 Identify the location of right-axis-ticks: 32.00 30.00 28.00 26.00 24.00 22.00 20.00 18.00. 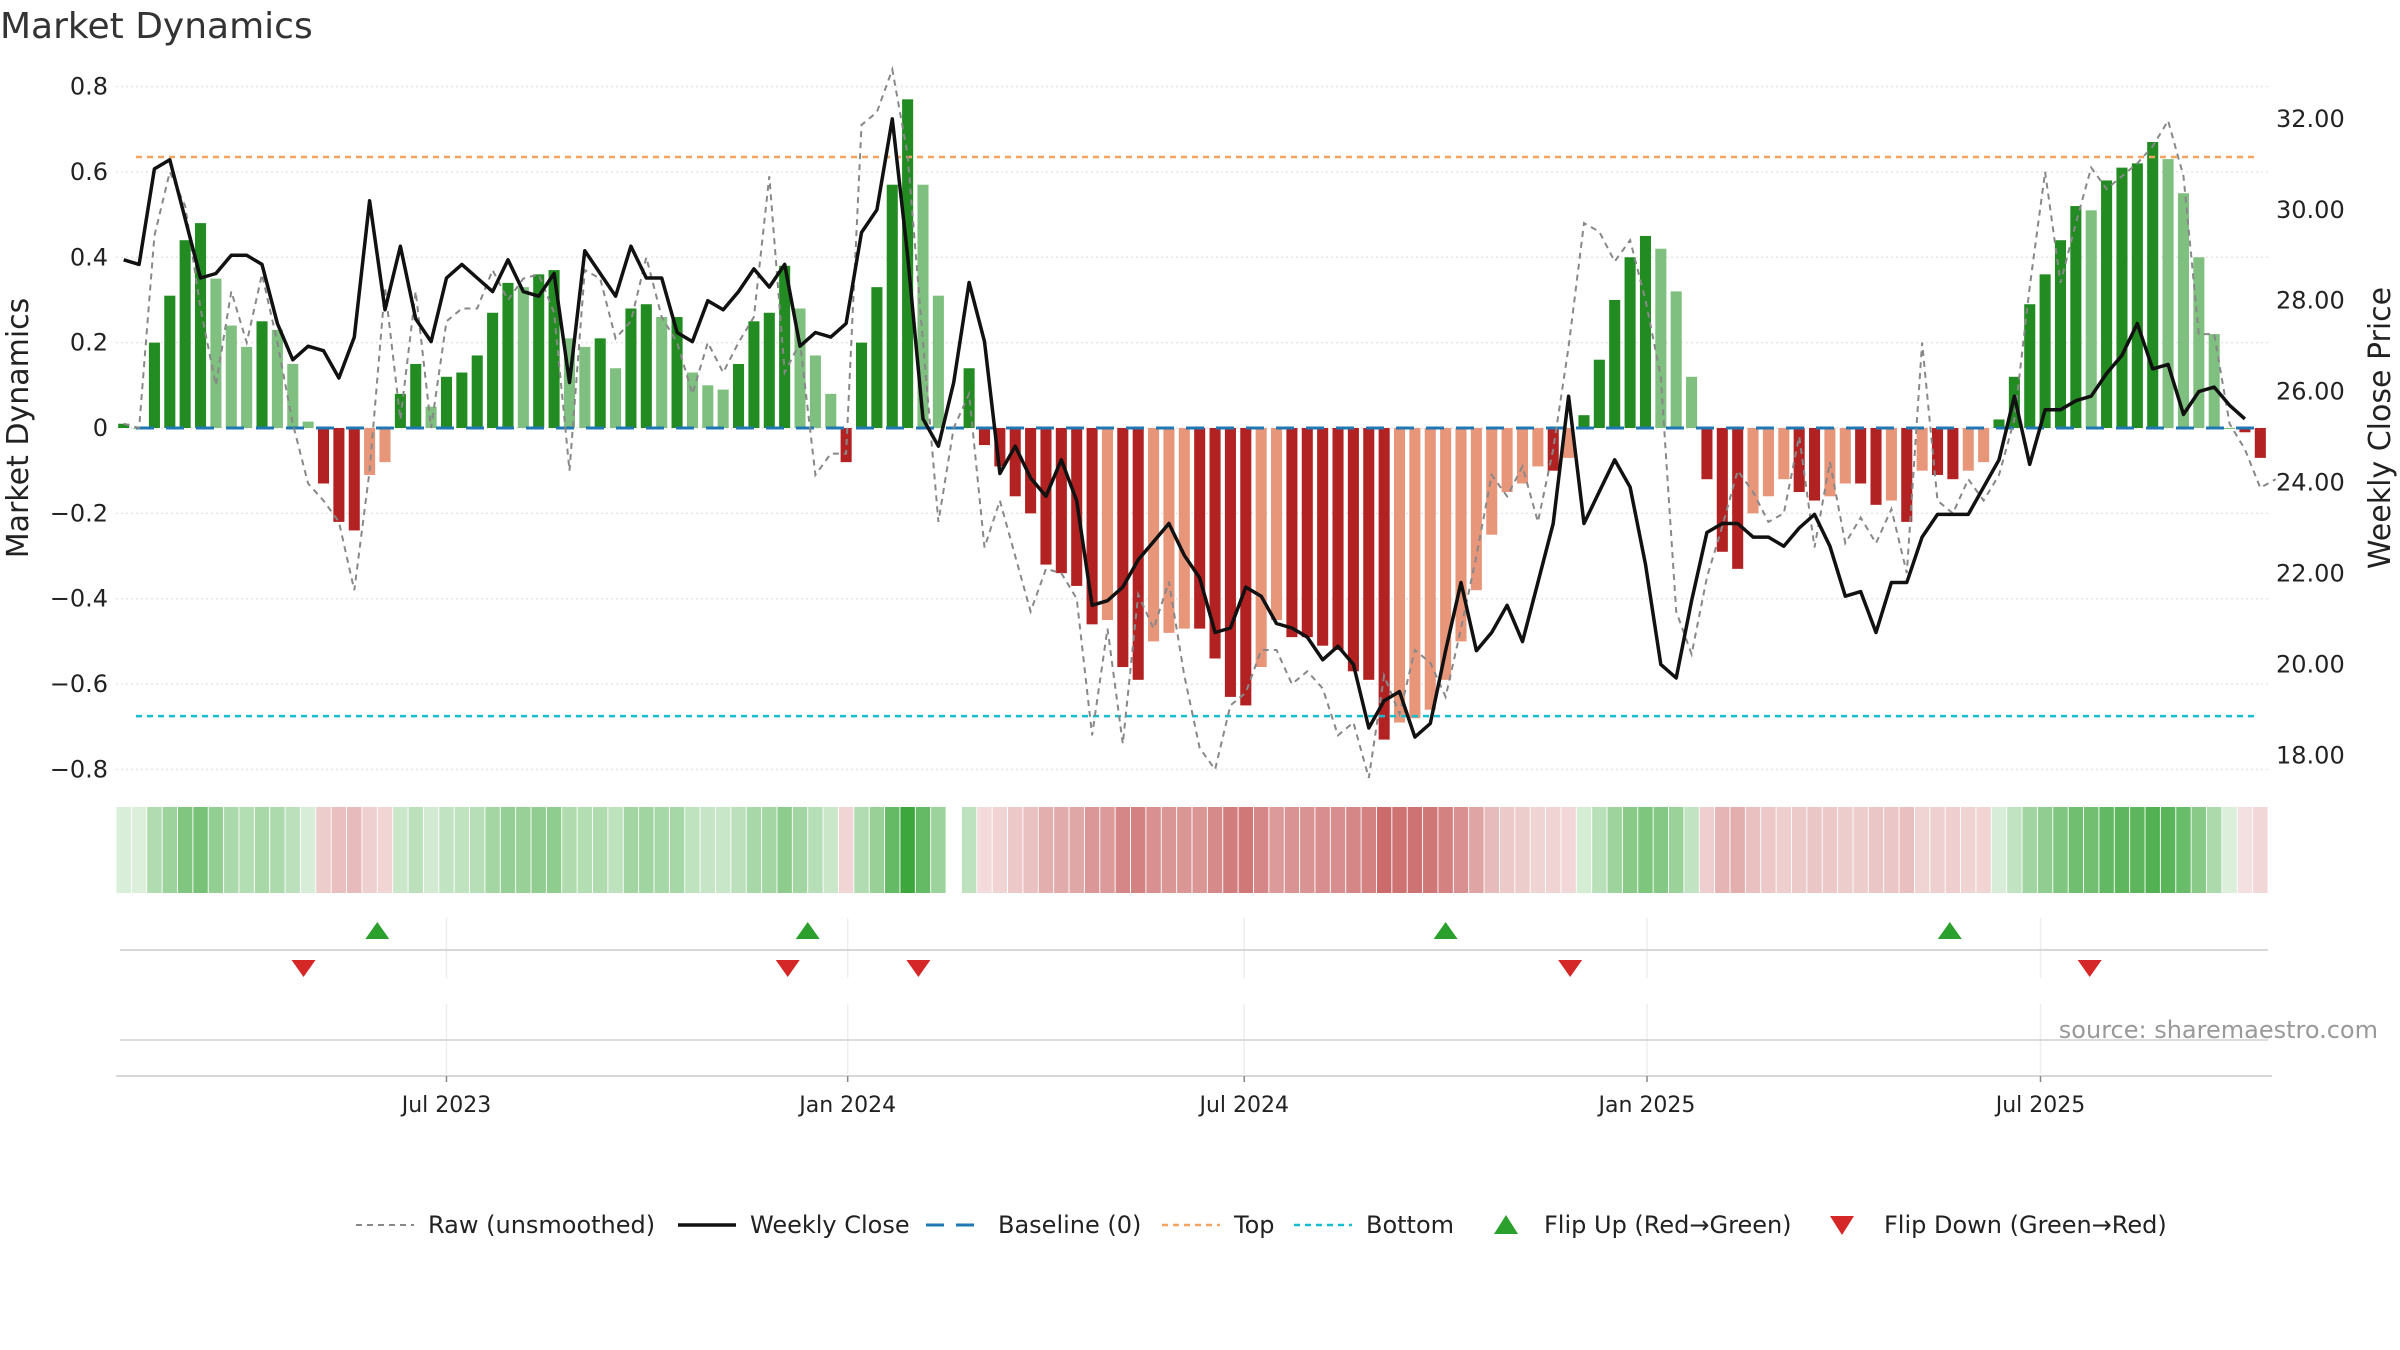
(2310, 437).